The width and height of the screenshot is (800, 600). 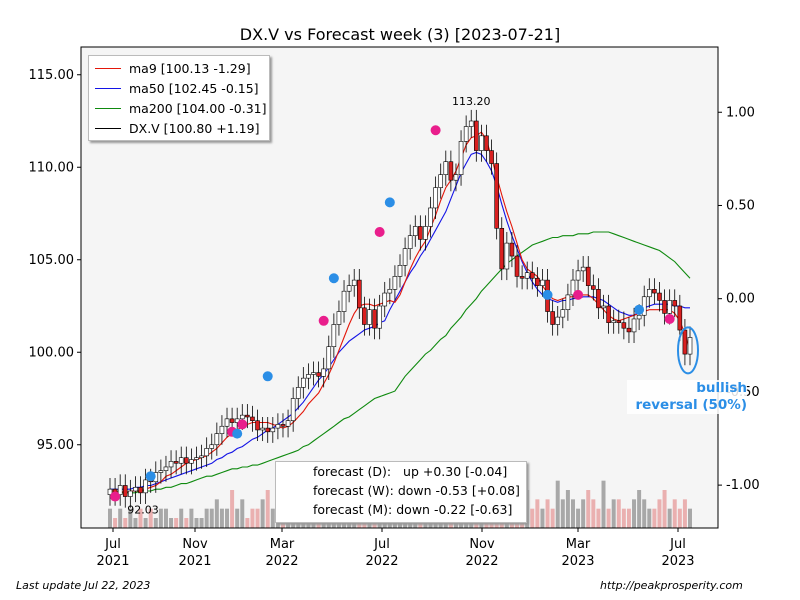 What do you see at coordinates (52, 260) in the screenshot?
I see `y-tick-label: 105.00` at bounding box center [52, 260].